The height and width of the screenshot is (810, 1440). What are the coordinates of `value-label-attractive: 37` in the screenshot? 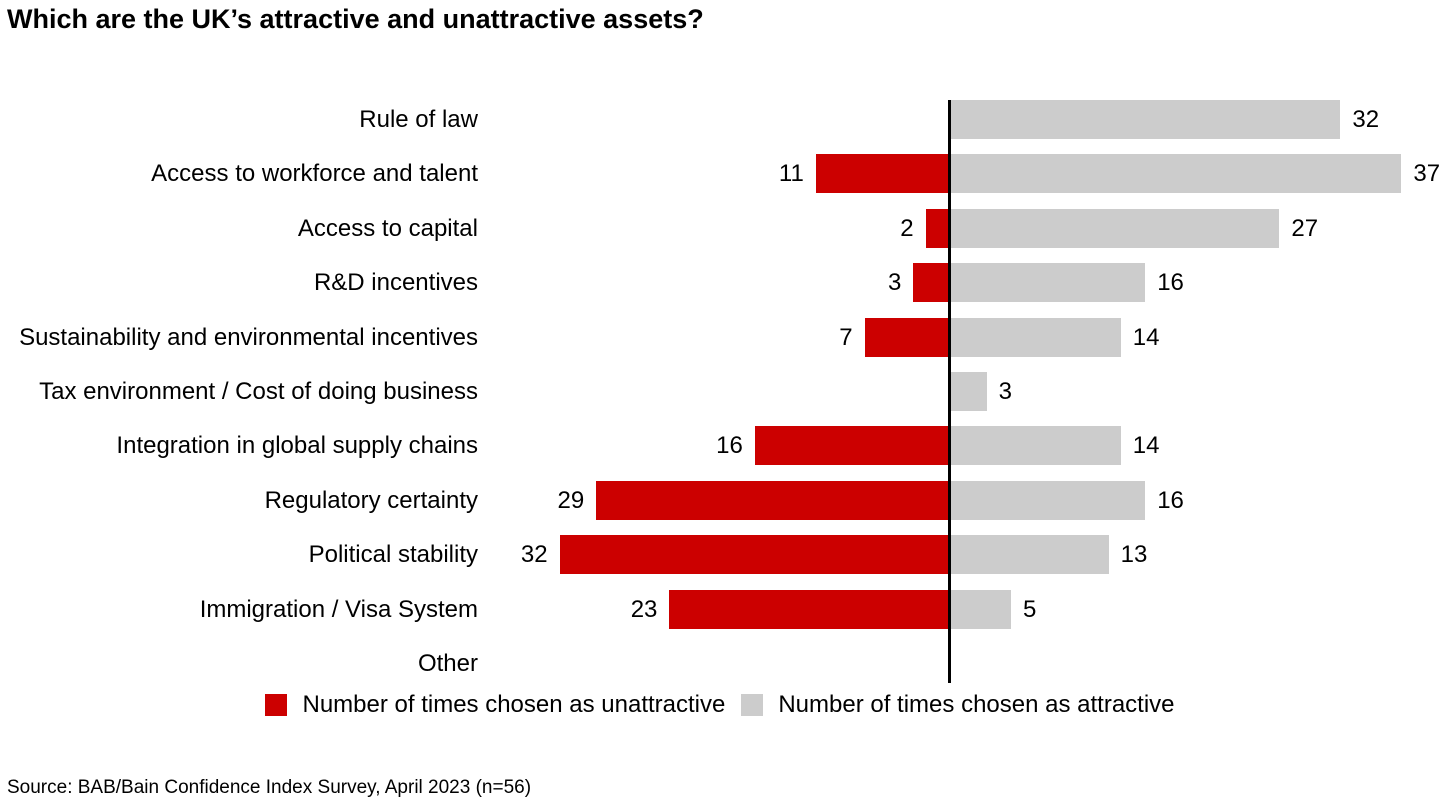 It's located at (1426, 174).